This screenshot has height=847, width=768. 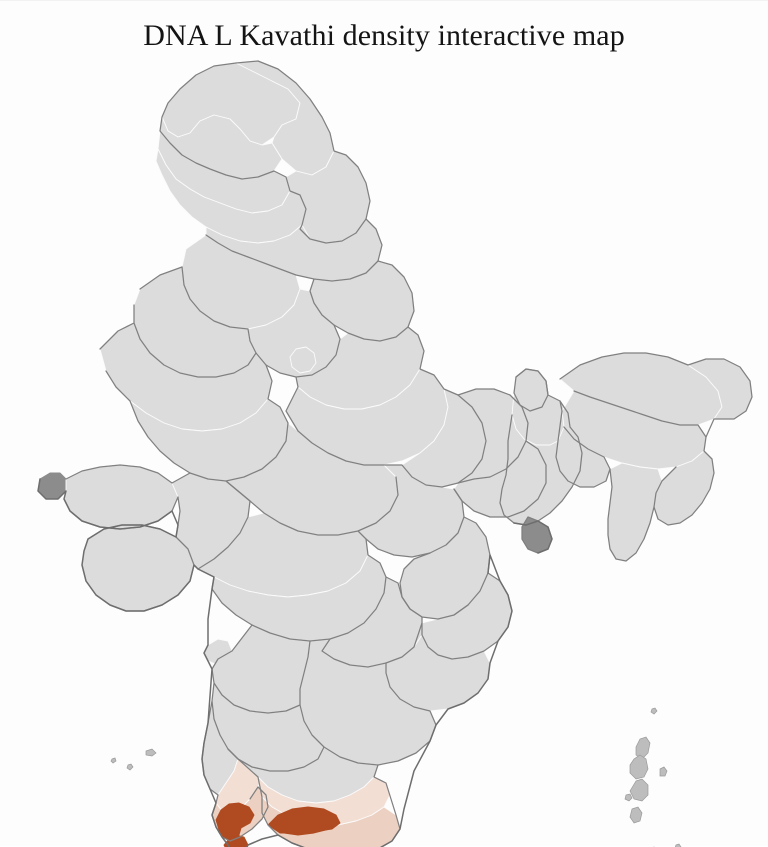 I want to click on state-border-rajasthan, so click(x=194, y=379).